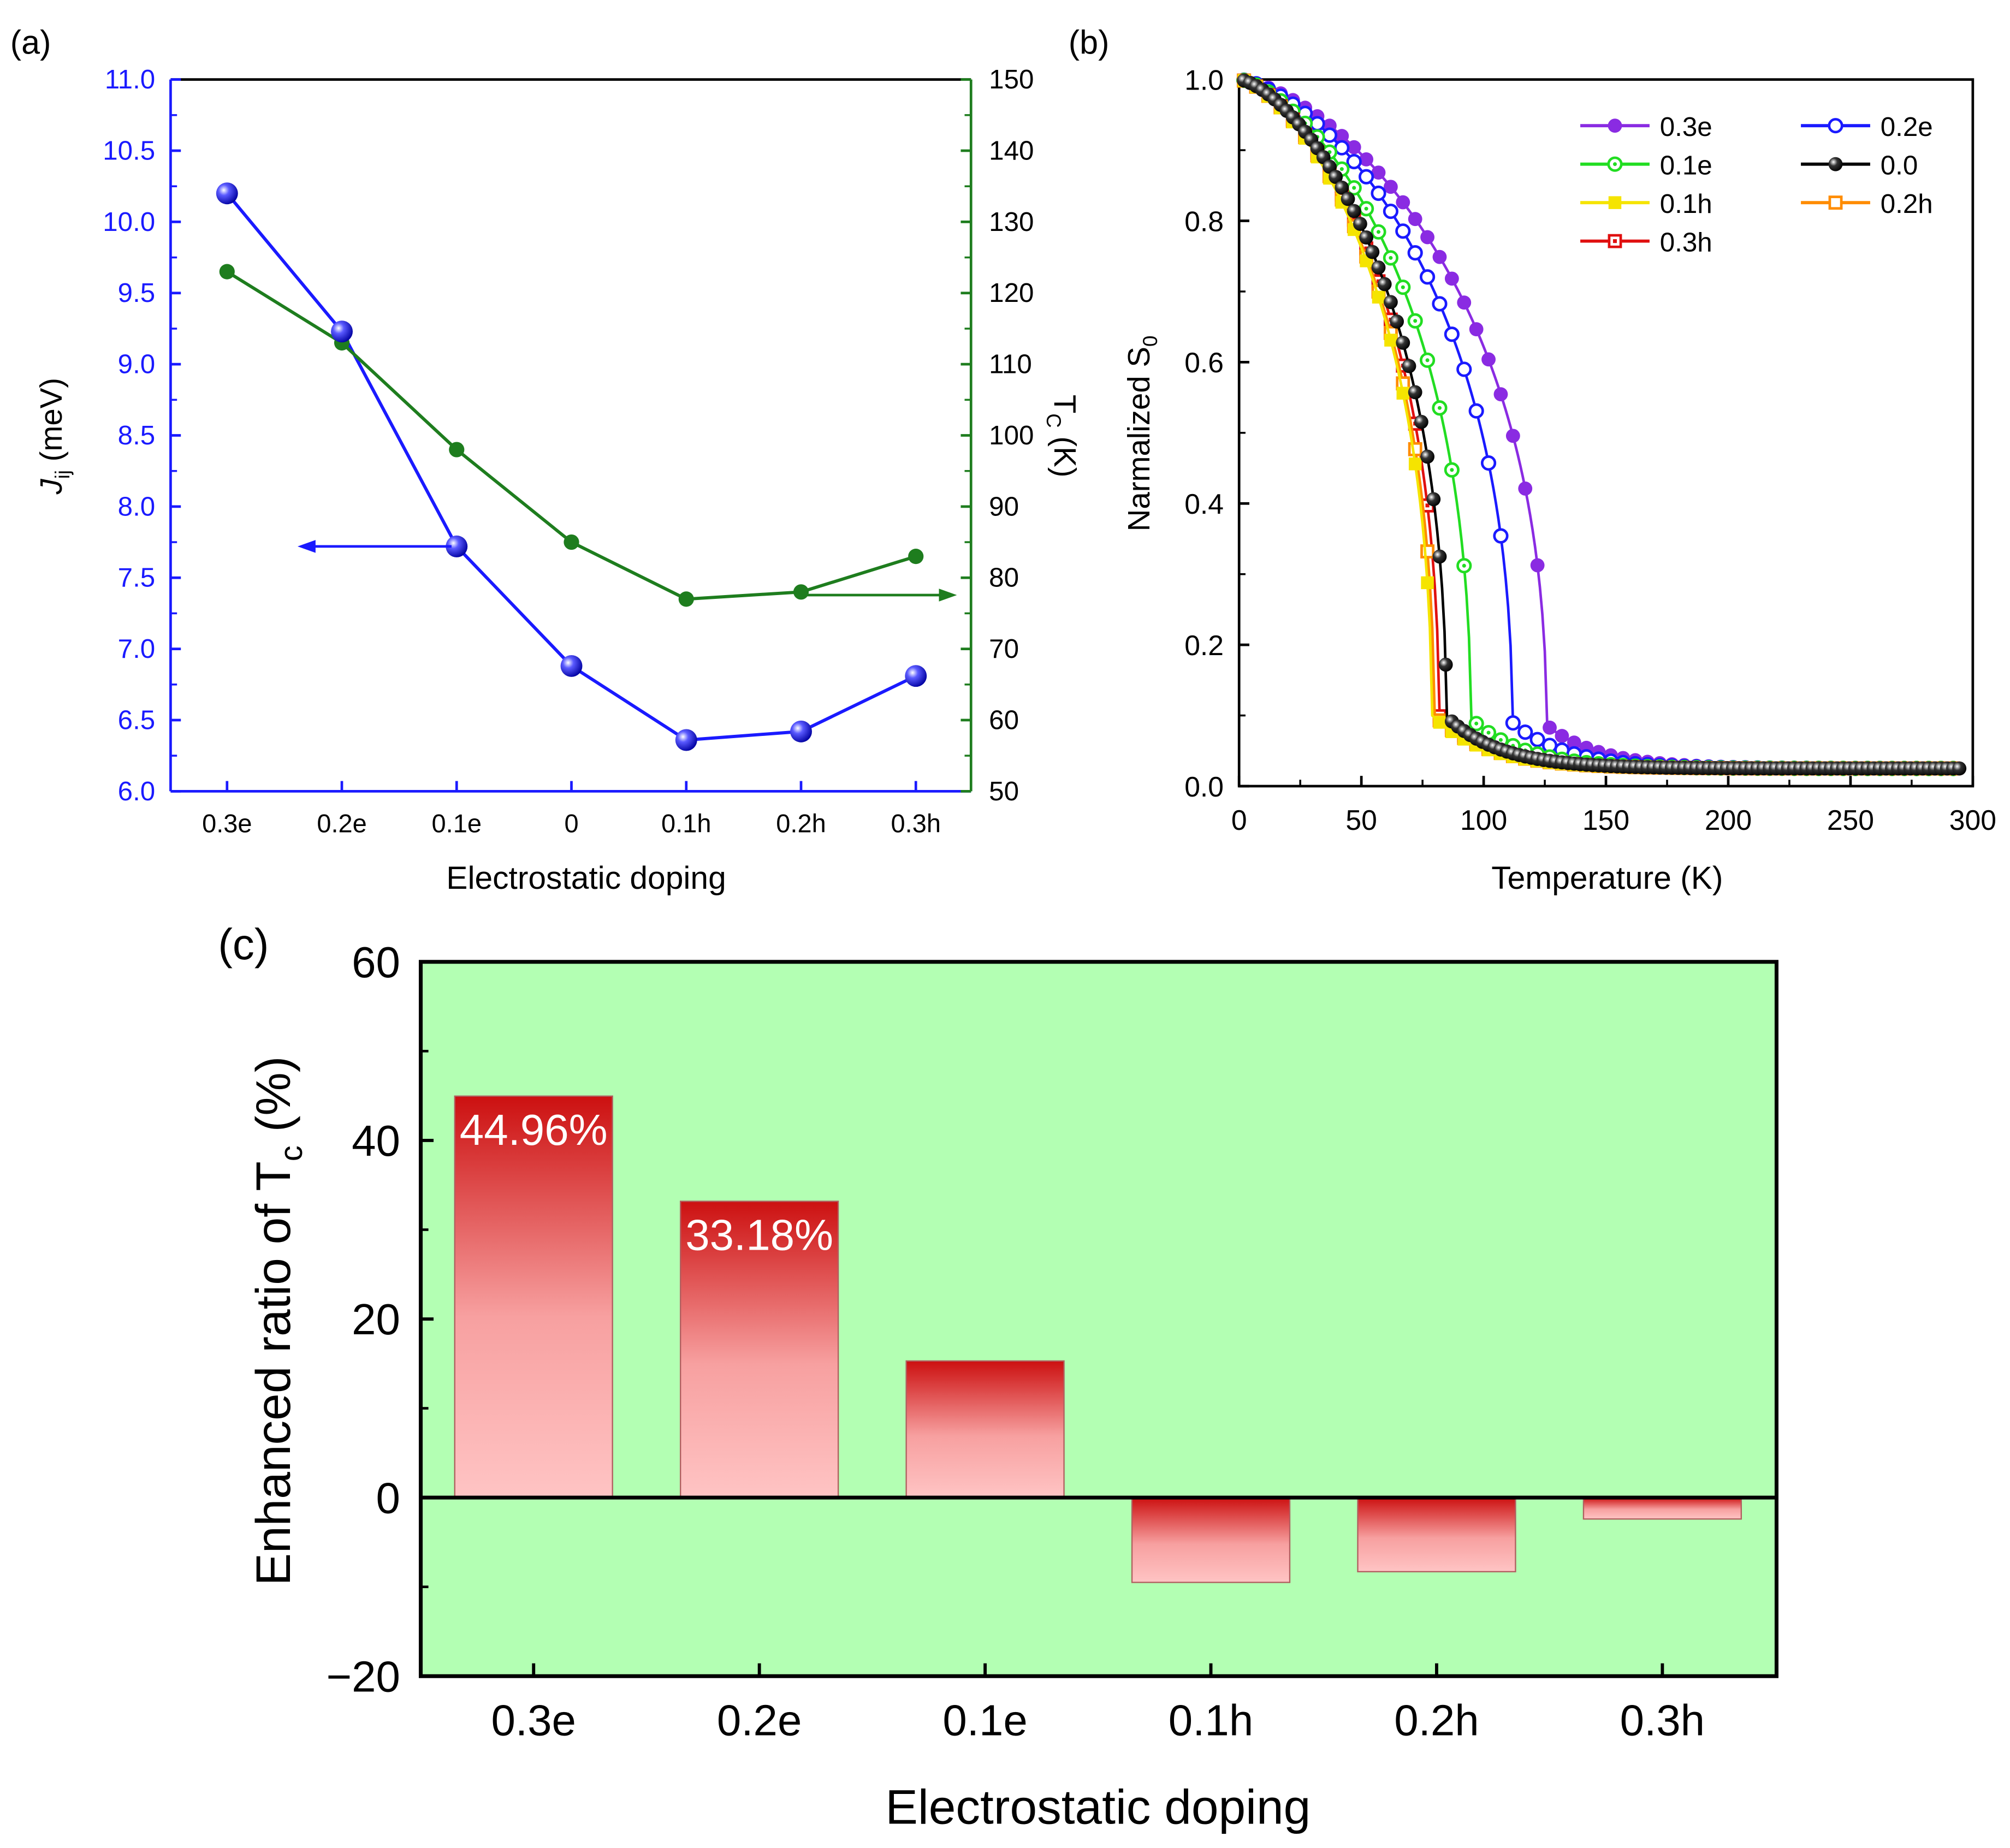 This screenshot has width=2010, height=1848. I want to click on y-left-tick-label: 8.5, so click(137, 435).